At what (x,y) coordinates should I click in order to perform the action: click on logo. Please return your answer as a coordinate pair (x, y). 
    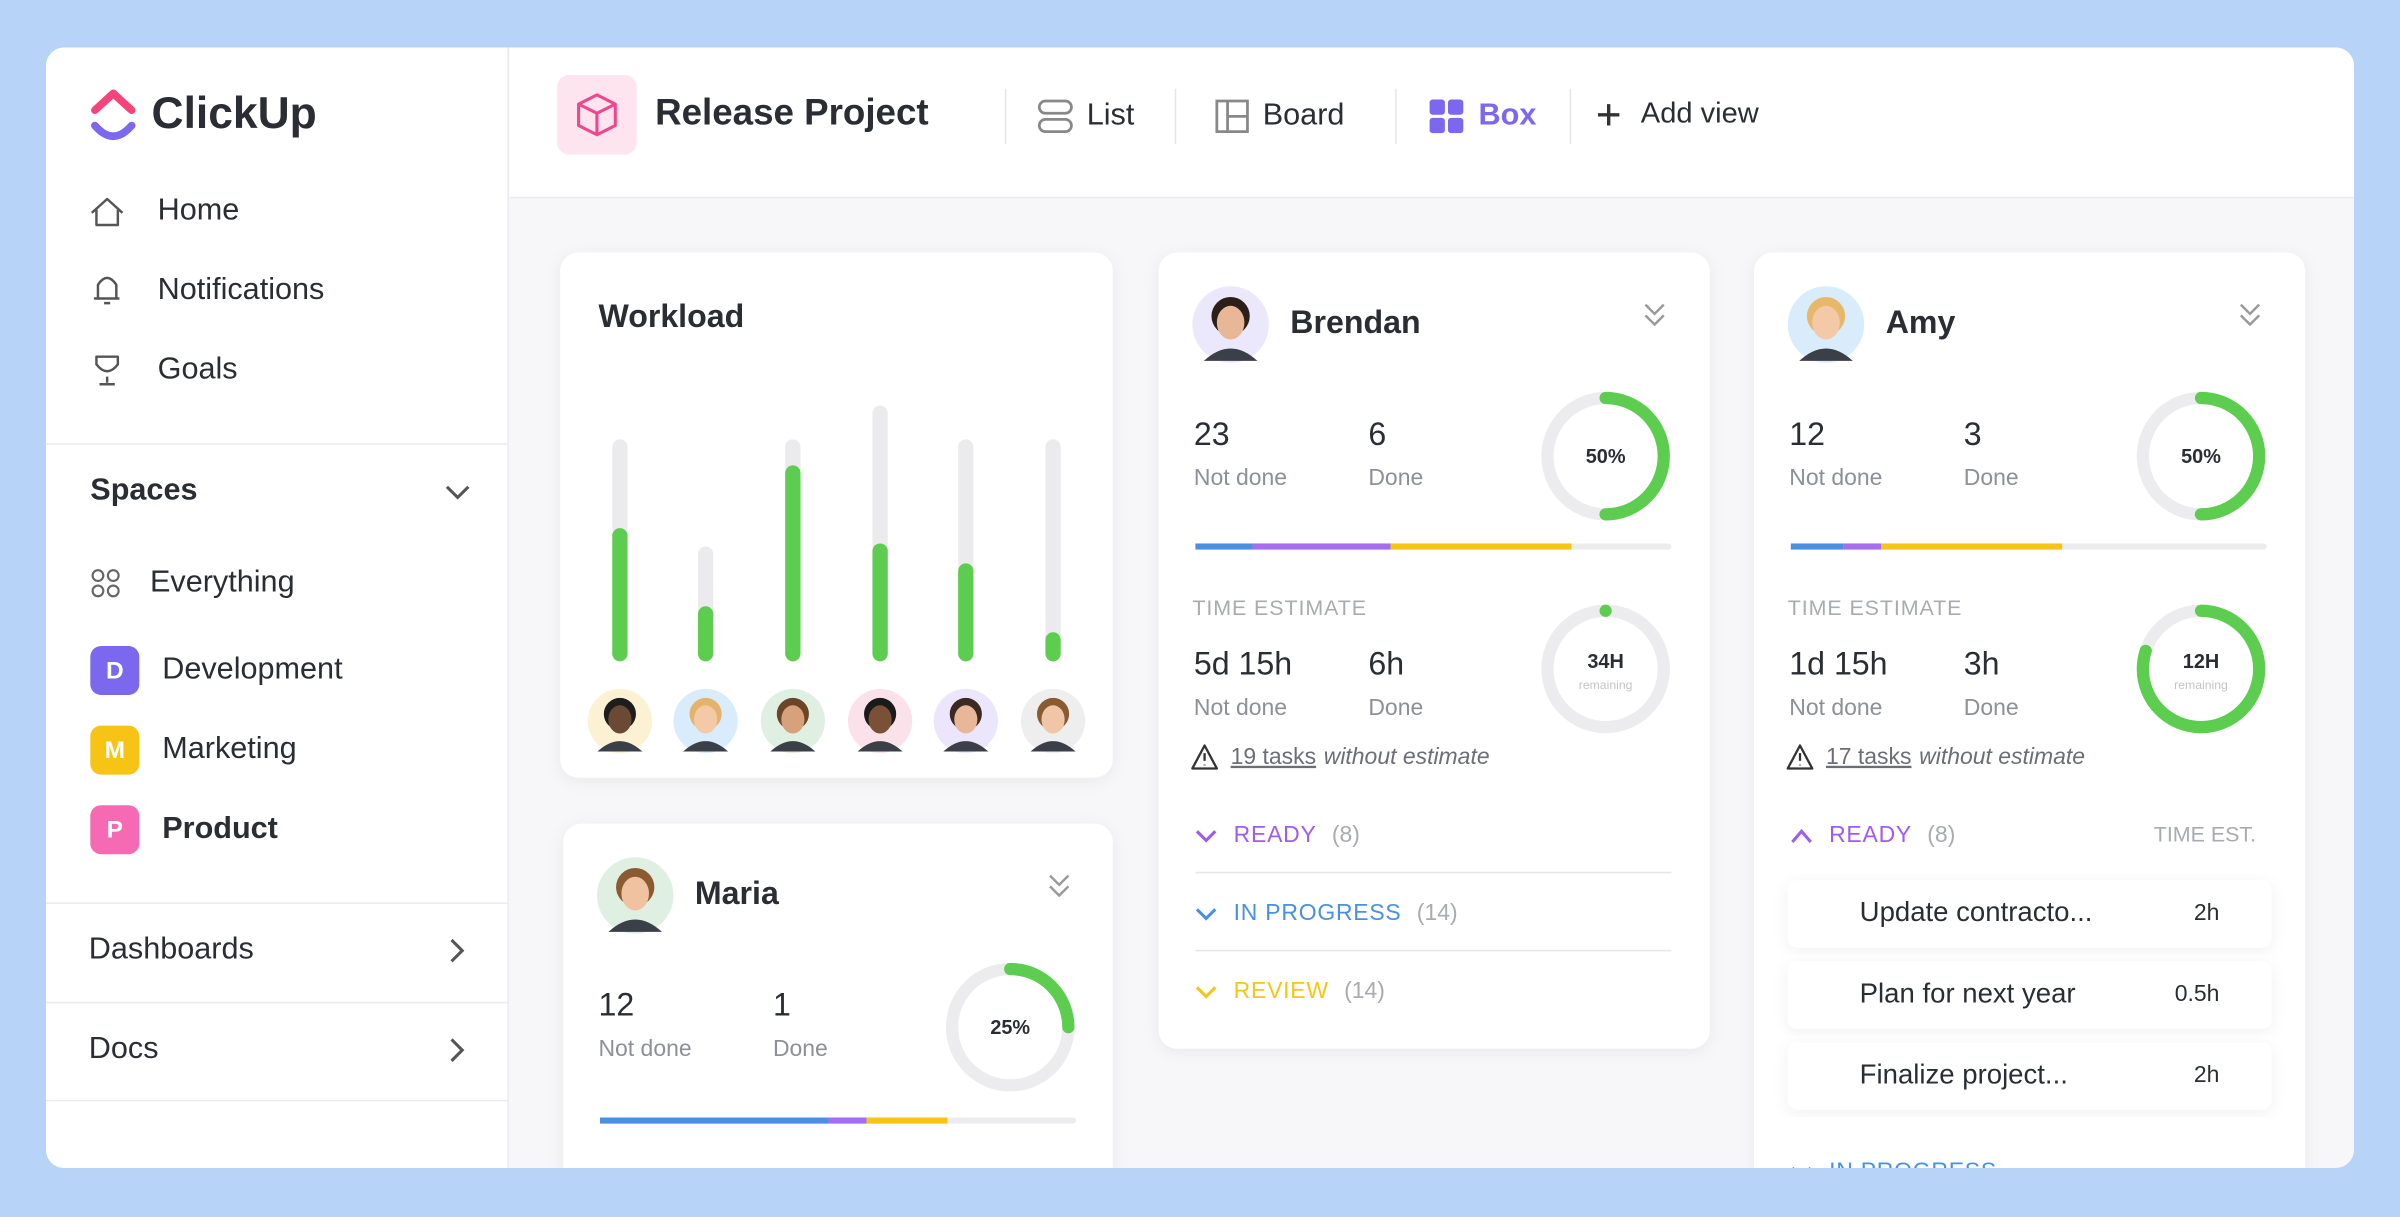
    Looking at the image, I should click on (113, 115).